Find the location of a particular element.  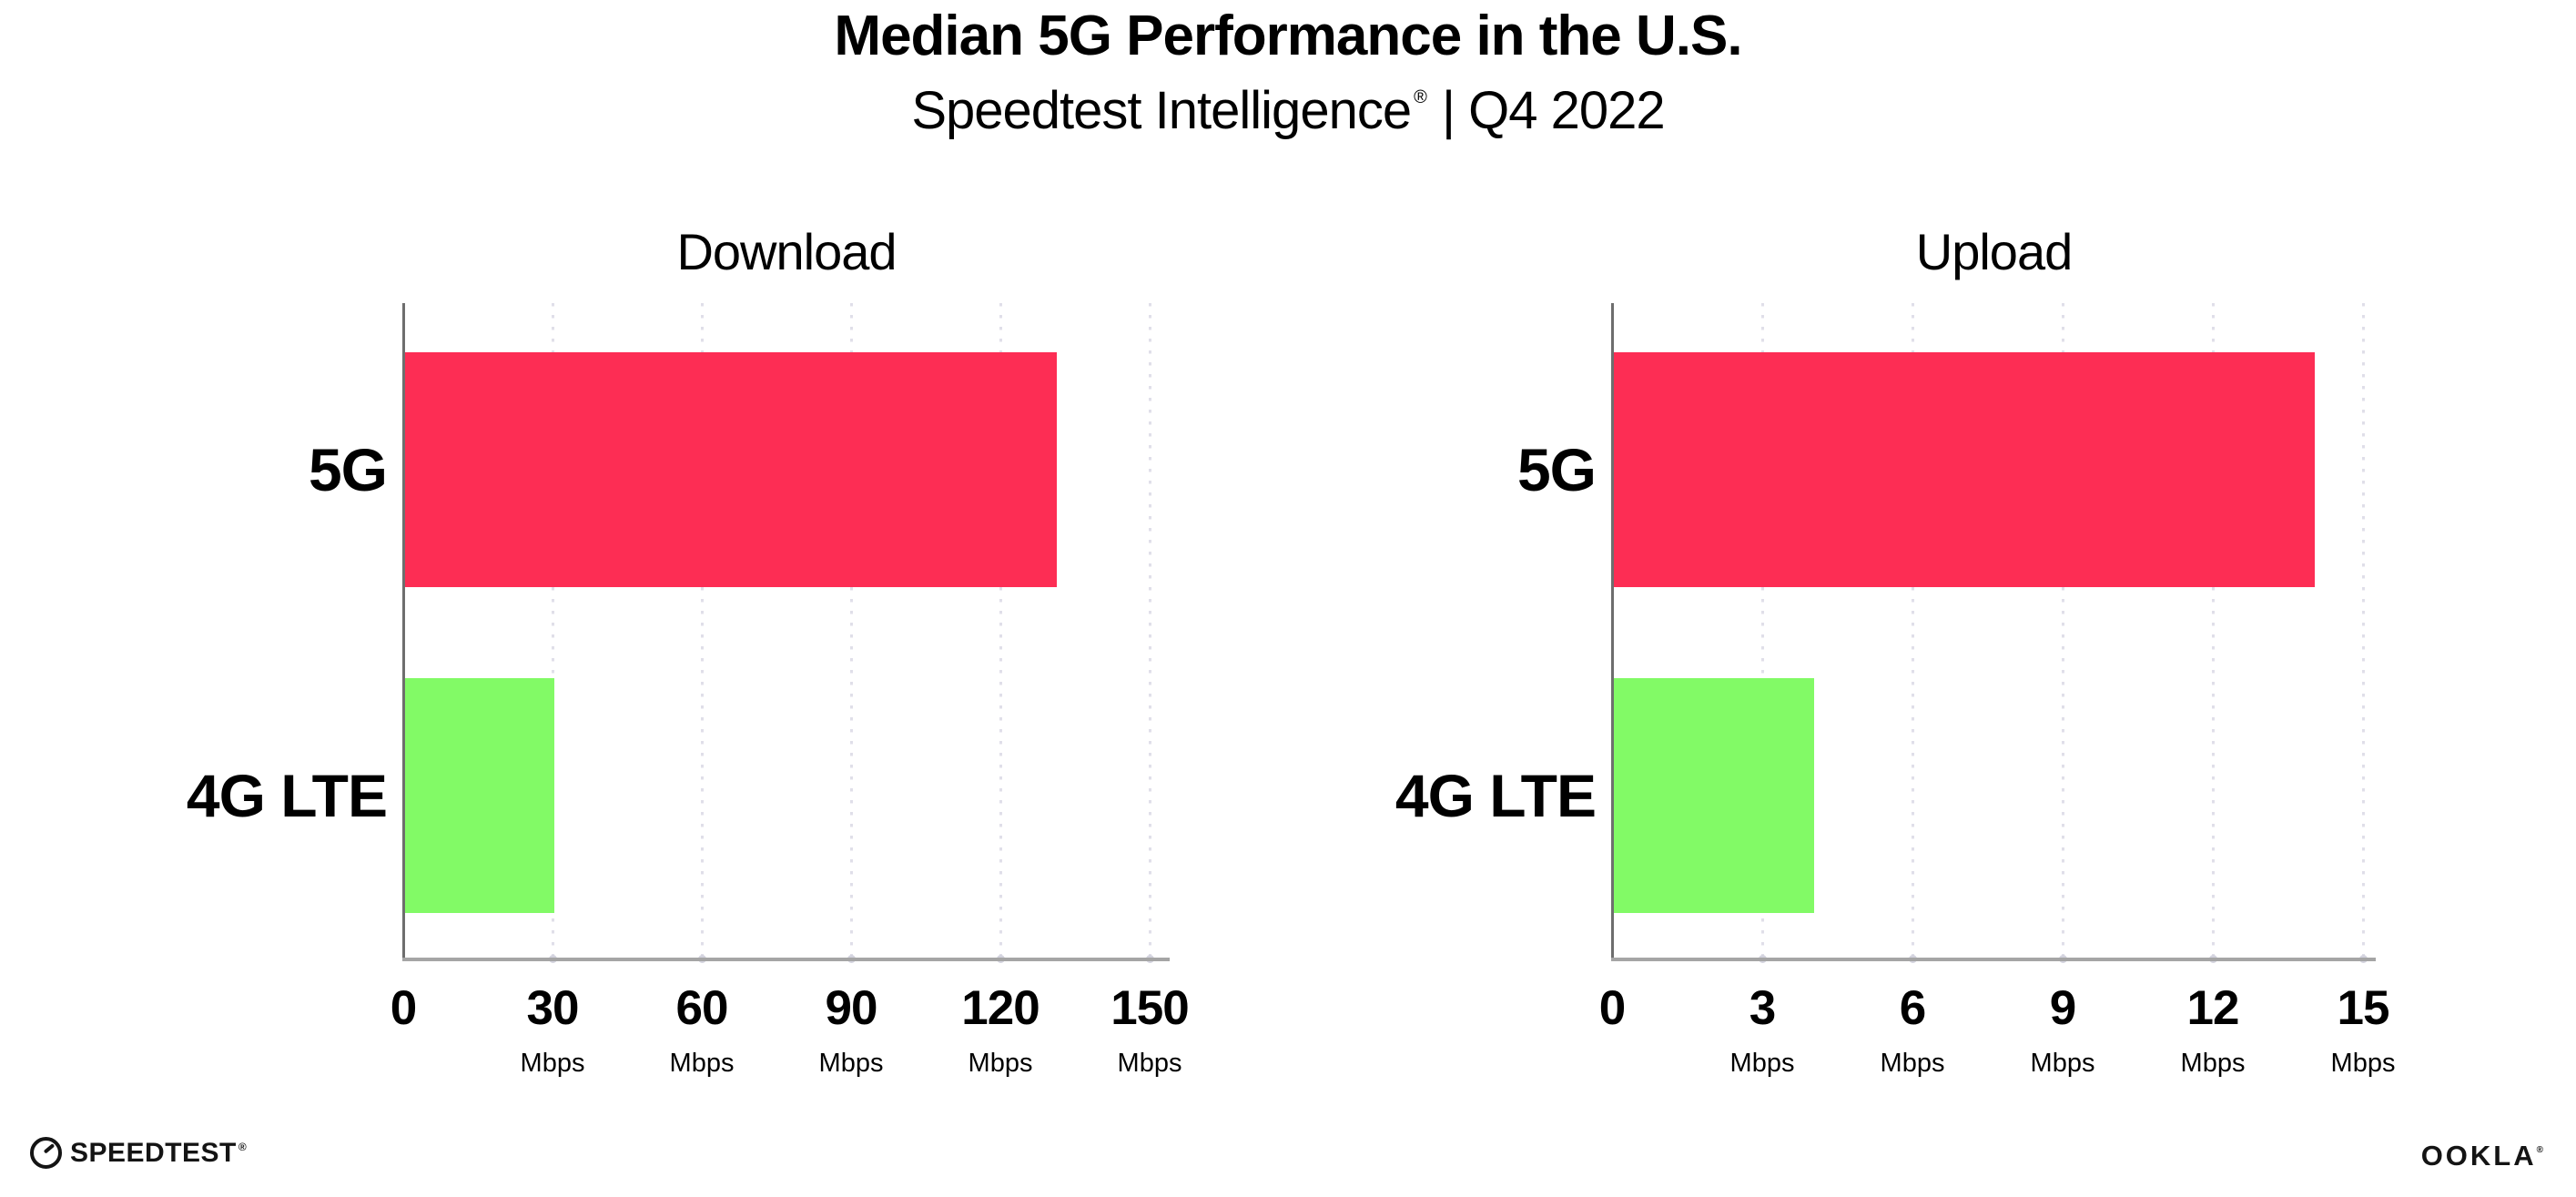

speedtest-gauge-icon is located at coordinates (46, 1153).